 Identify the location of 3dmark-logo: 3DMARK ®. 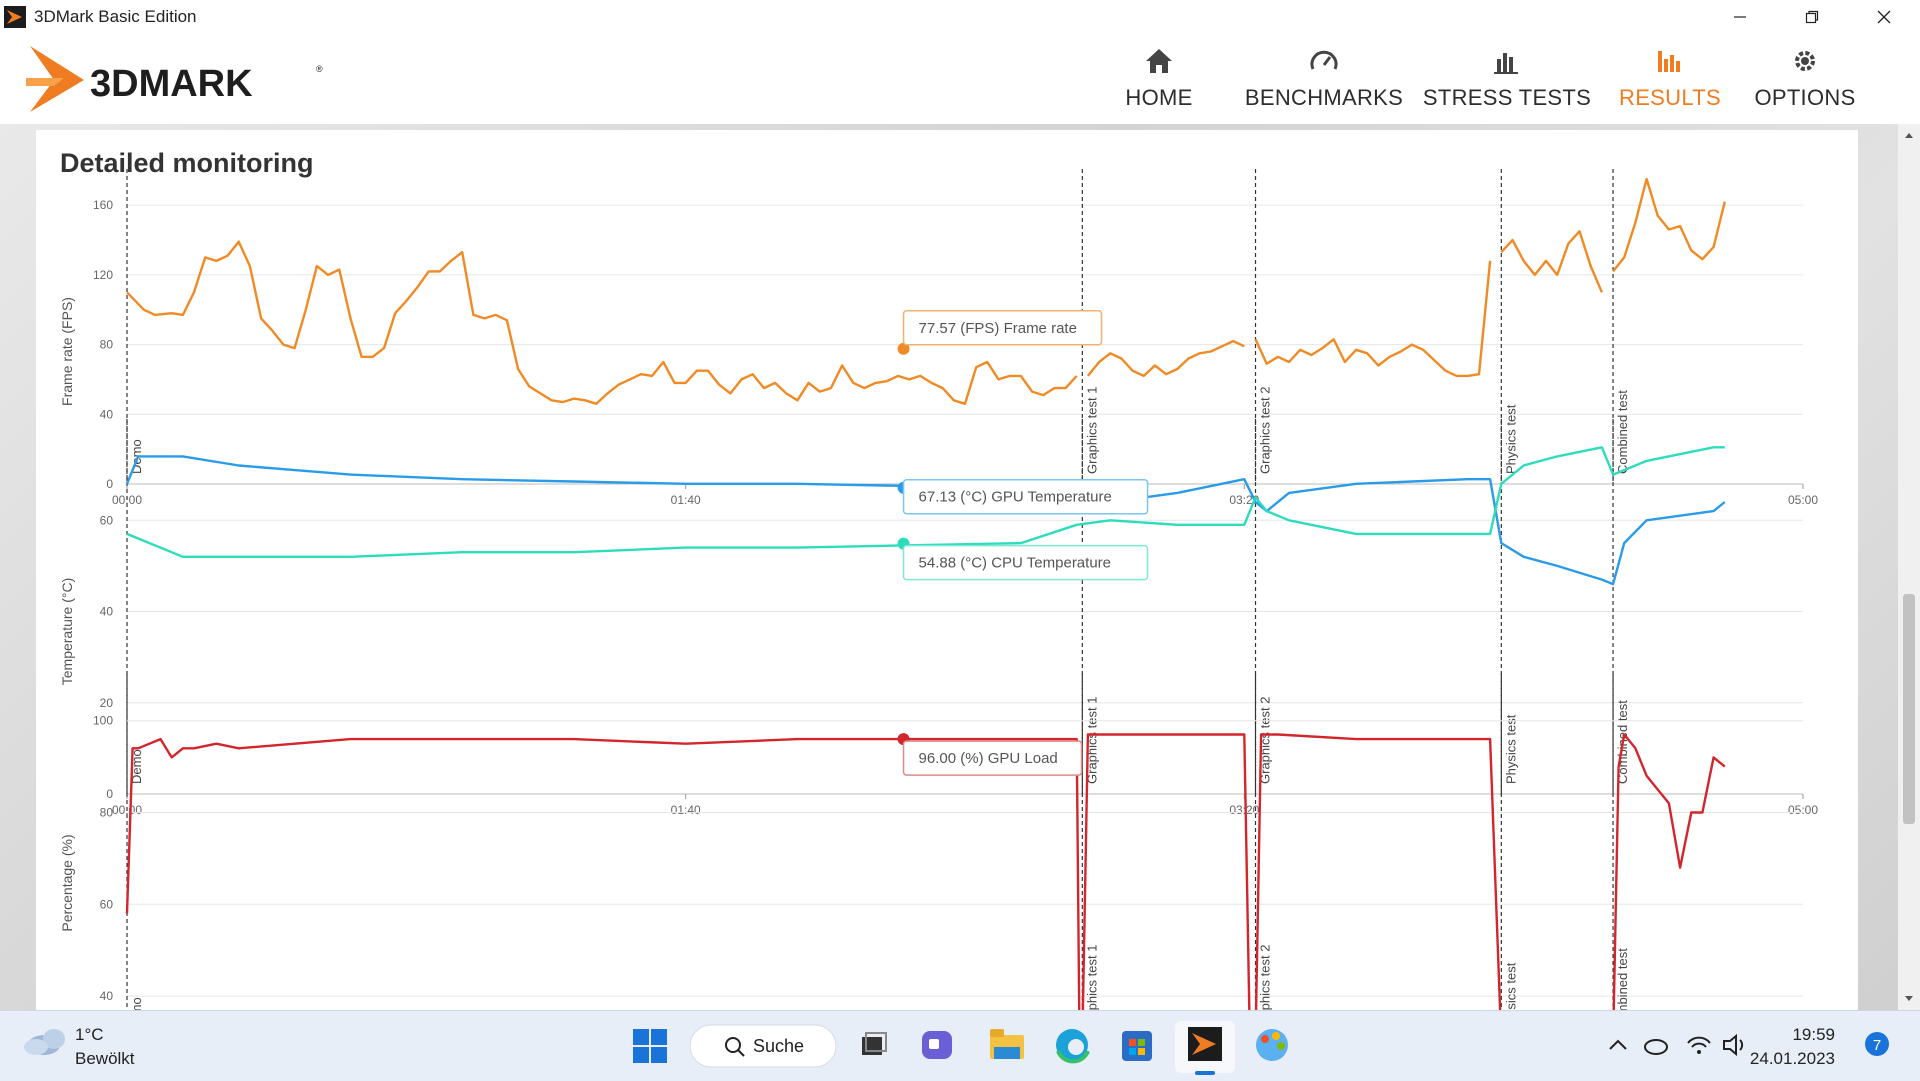
(179, 82).